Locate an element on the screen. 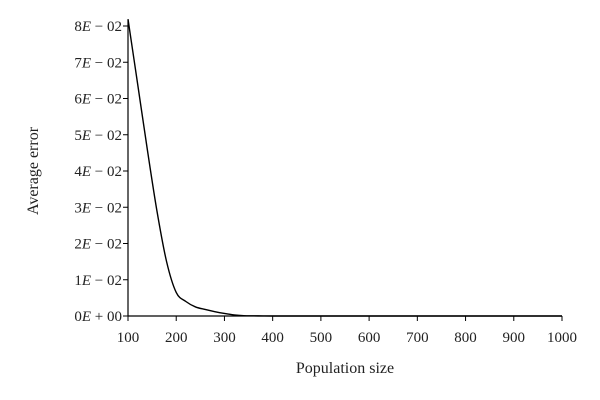 The height and width of the screenshot is (400, 600). y-tick-label: 5E − 02 is located at coordinates (98, 136).